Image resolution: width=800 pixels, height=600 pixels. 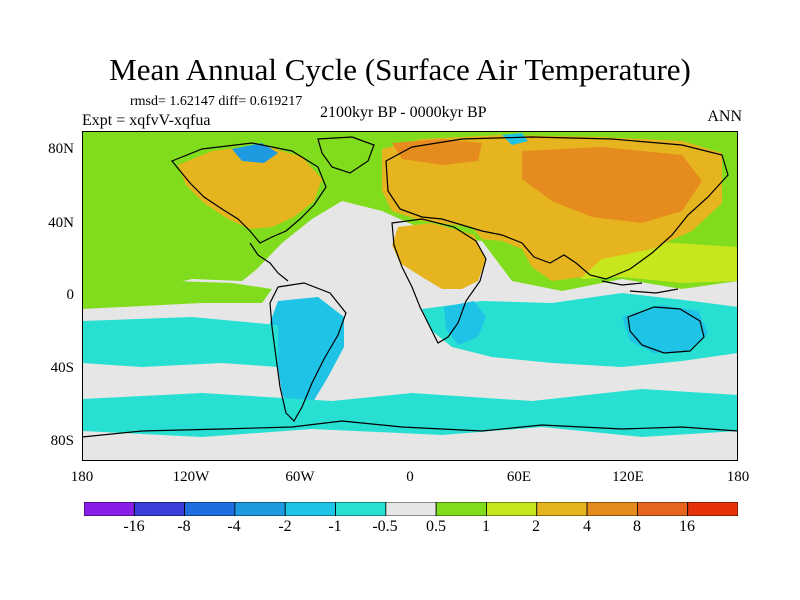 What do you see at coordinates (410, 429) in the screenshot?
I see `antarctica-coast` at bounding box center [410, 429].